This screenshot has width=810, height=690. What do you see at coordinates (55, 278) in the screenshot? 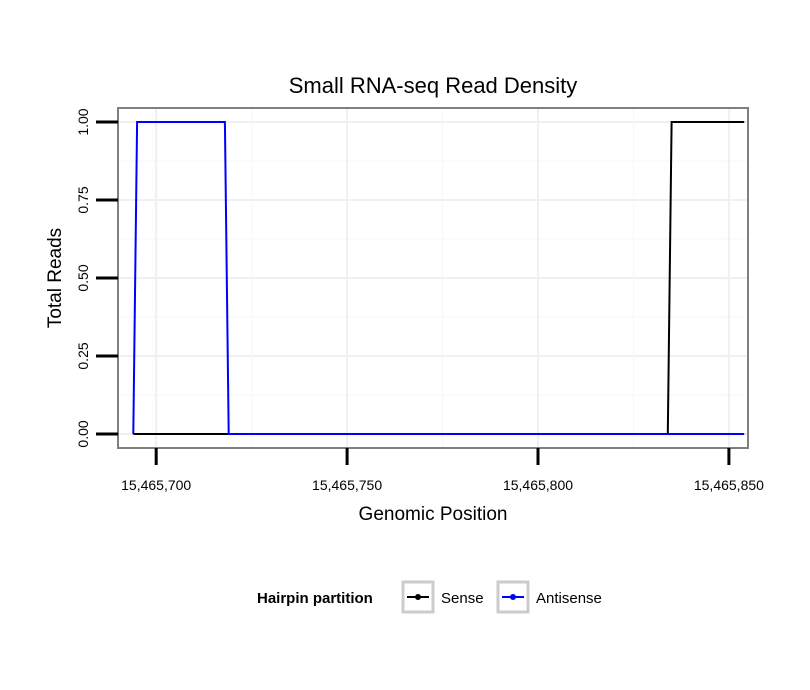
I see `y-axis-title: Total Reads` at bounding box center [55, 278].